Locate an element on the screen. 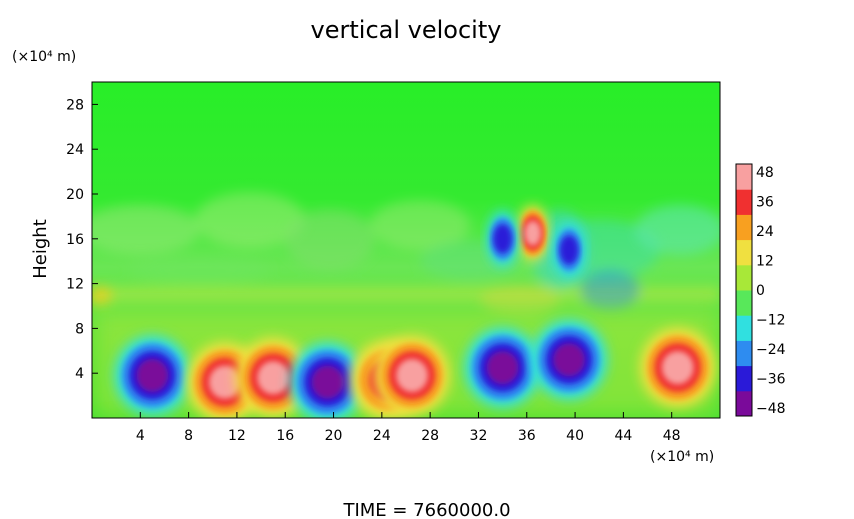  colorbar-tick-label: 12 is located at coordinates (765, 262).